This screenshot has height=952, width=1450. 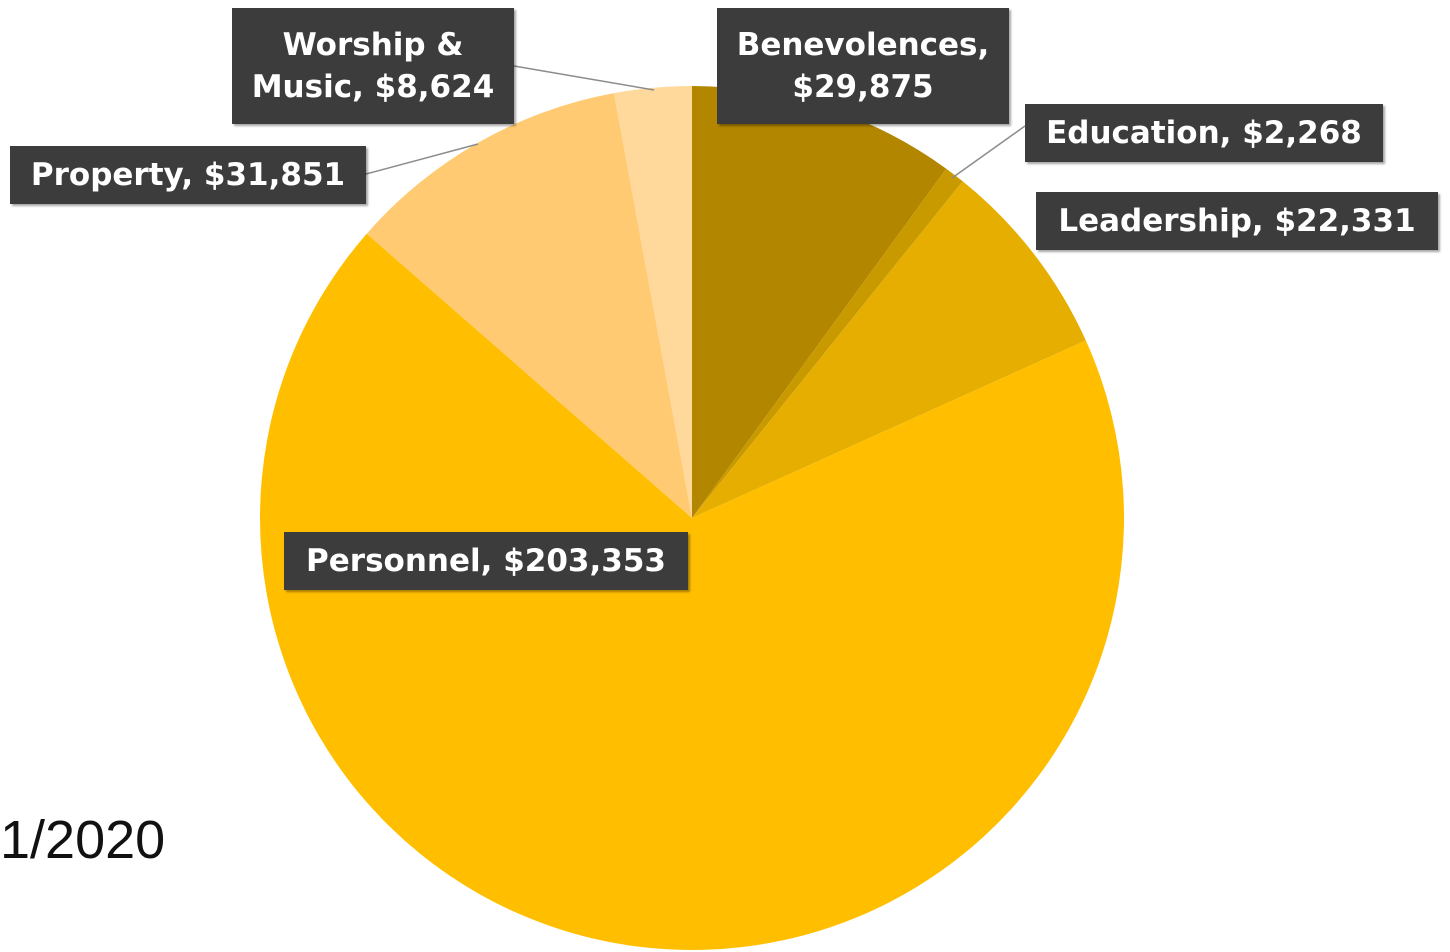 I want to click on data-label-line: $29,875, so click(x=863, y=87).